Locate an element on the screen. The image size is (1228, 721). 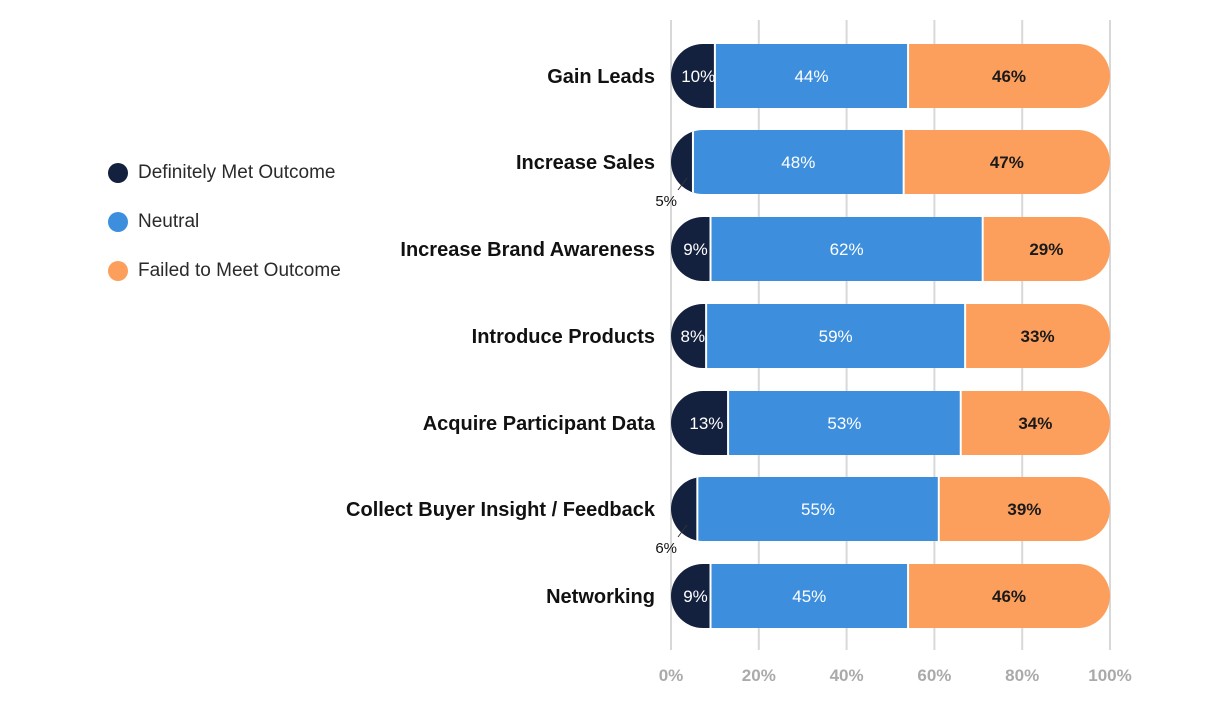
x-tick-label: 20% is located at coordinates (759, 675).